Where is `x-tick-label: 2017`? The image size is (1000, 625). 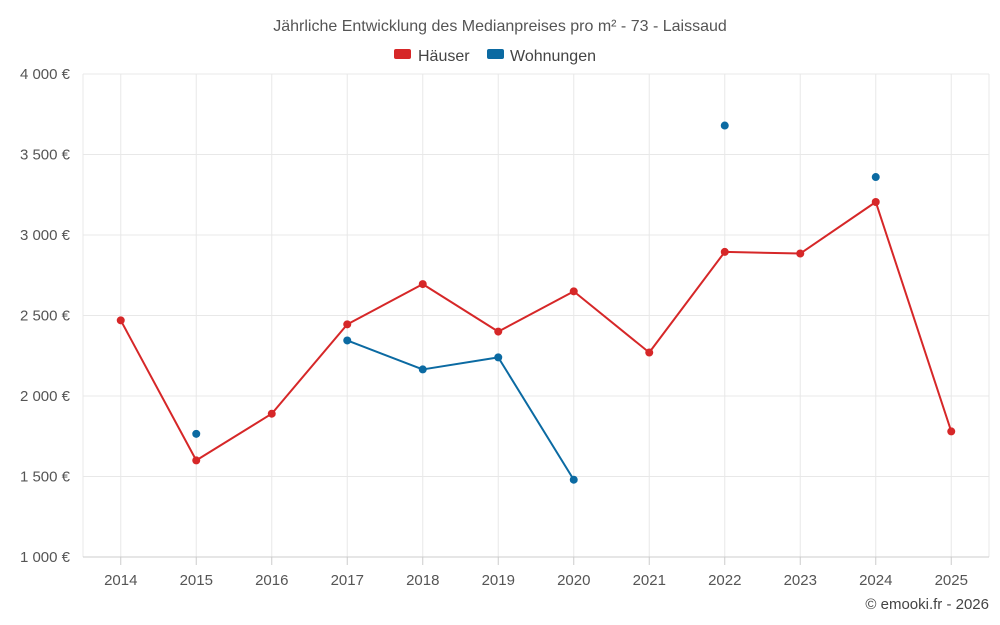 x-tick-label: 2017 is located at coordinates (347, 580).